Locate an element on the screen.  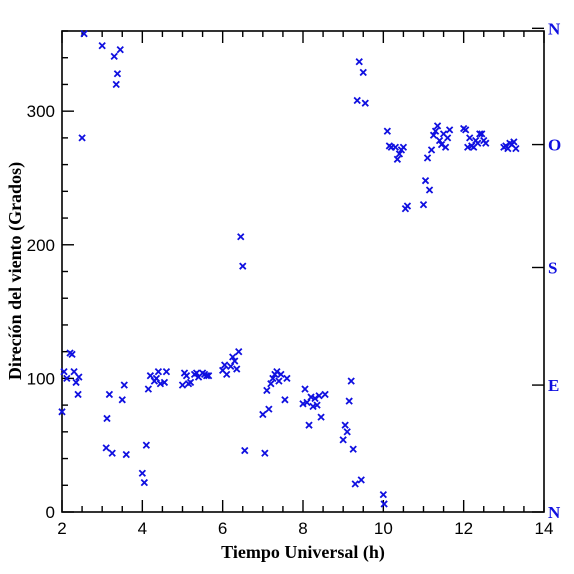
x-tick-label: 14 is located at coordinates (544, 528).